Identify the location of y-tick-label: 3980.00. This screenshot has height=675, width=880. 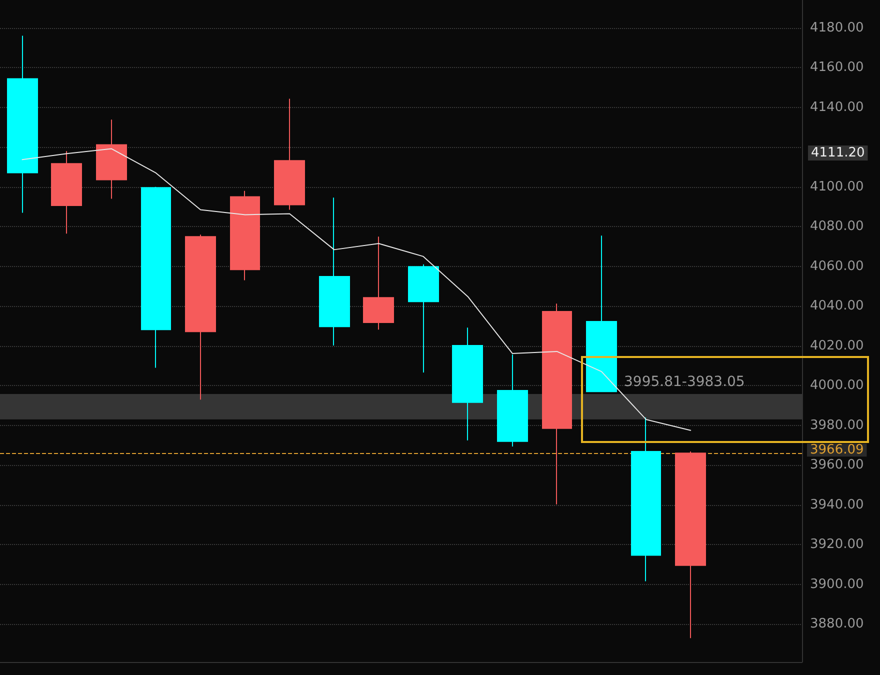
(837, 425).